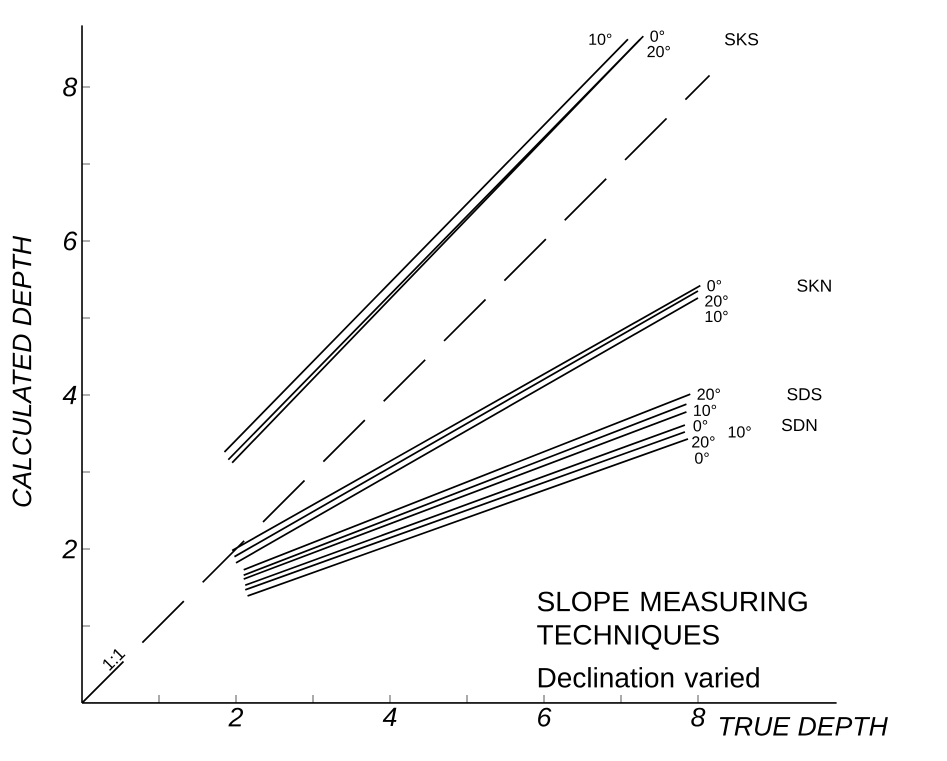  I want to click on x-tick-label: 6, so click(545, 717).